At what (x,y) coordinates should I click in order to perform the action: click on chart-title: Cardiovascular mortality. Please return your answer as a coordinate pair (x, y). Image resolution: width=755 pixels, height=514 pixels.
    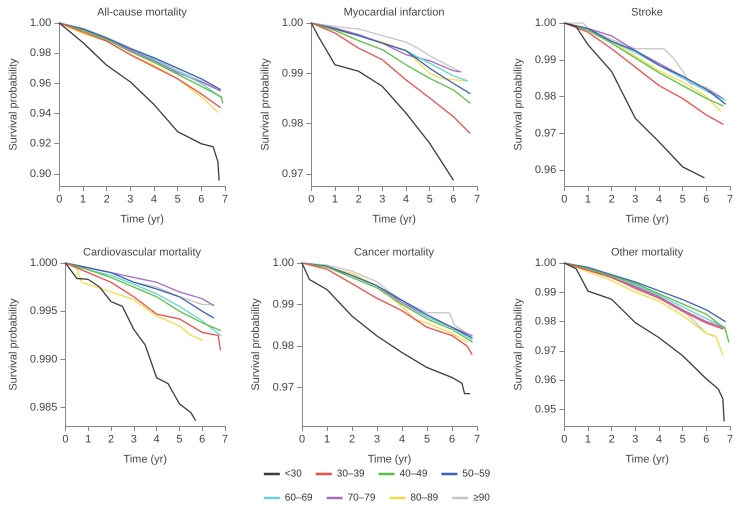
    Looking at the image, I should click on (142, 252).